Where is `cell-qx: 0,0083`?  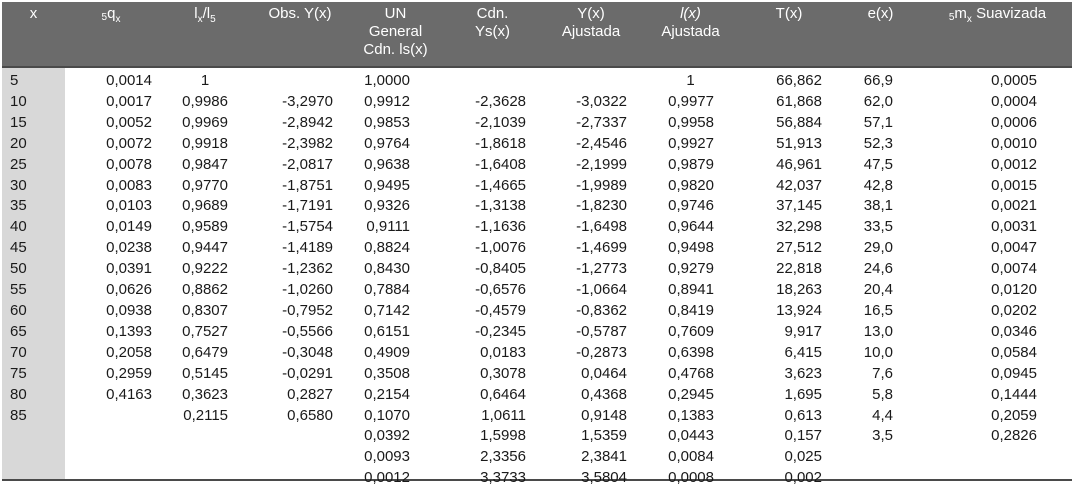
cell-qx: 0,0083 is located at coordinates (129, 185).